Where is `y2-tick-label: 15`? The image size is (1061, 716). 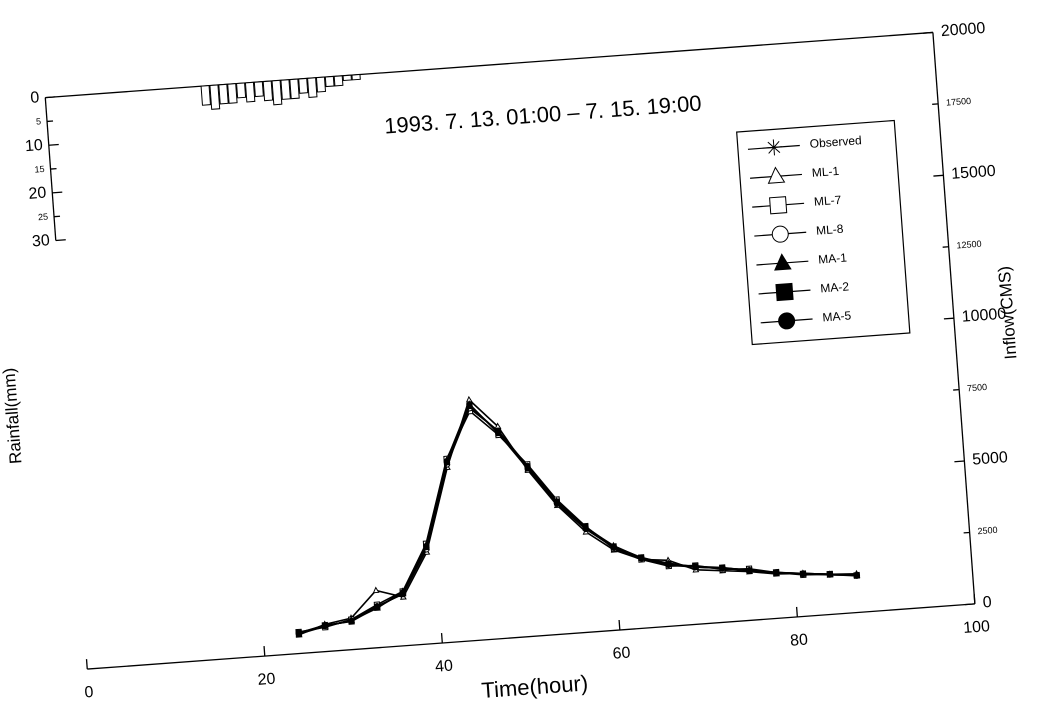 y2-tick-label: 15 is located at coordinates (39, 169).